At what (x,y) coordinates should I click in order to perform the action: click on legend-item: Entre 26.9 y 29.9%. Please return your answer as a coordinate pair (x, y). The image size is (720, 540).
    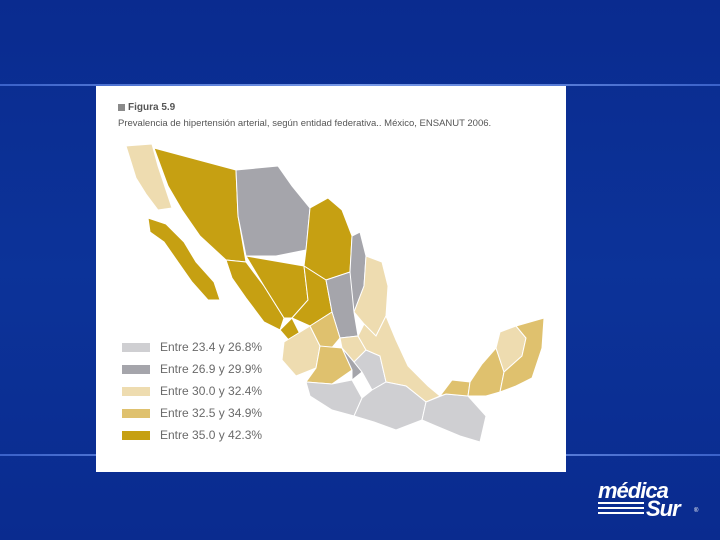
    Looking at the image, I should click on (192, 369).